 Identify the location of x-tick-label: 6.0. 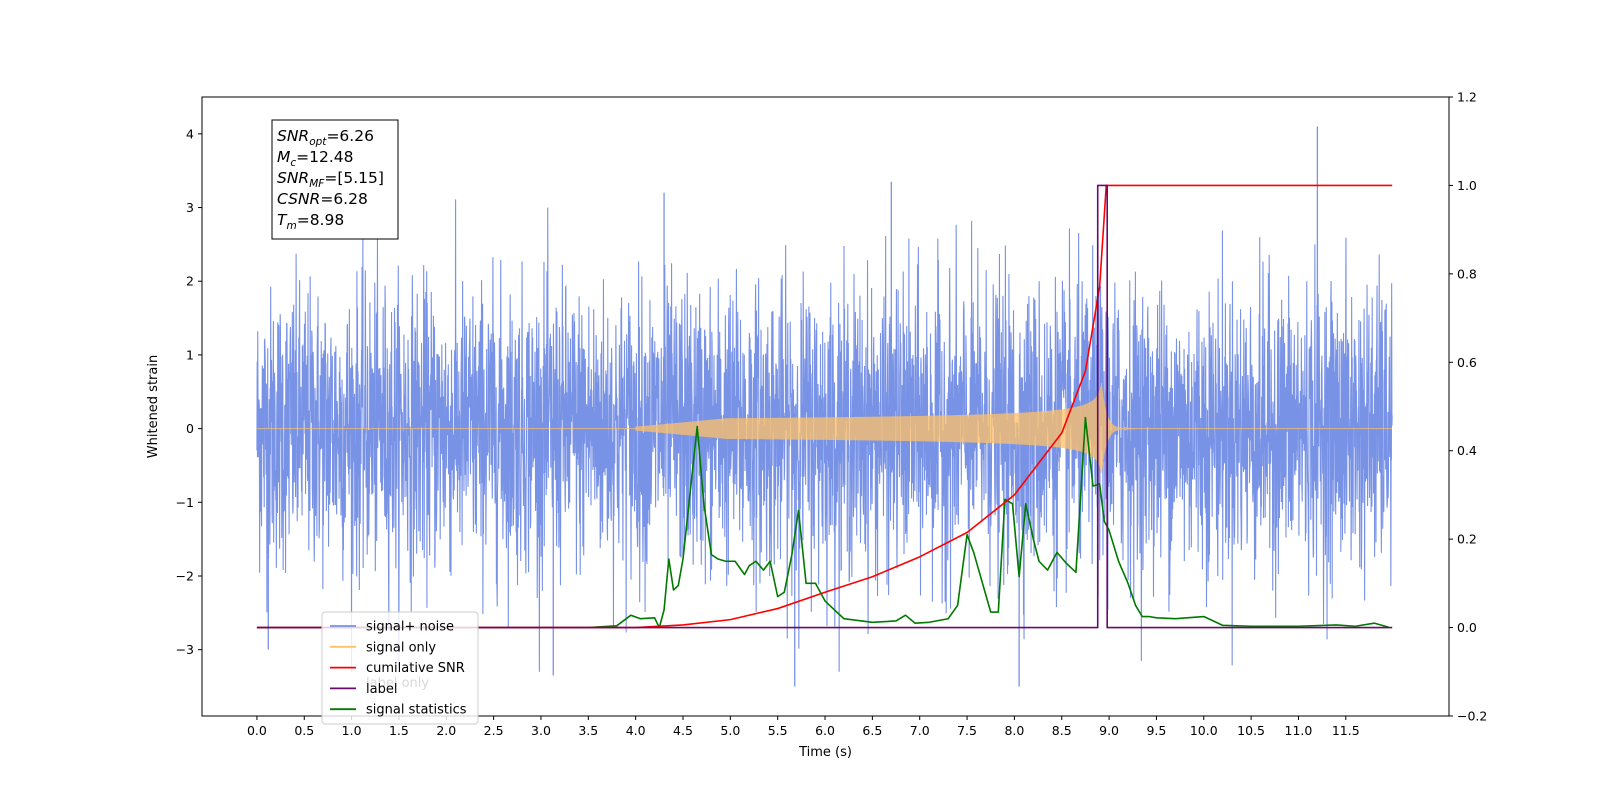
(825, 730).